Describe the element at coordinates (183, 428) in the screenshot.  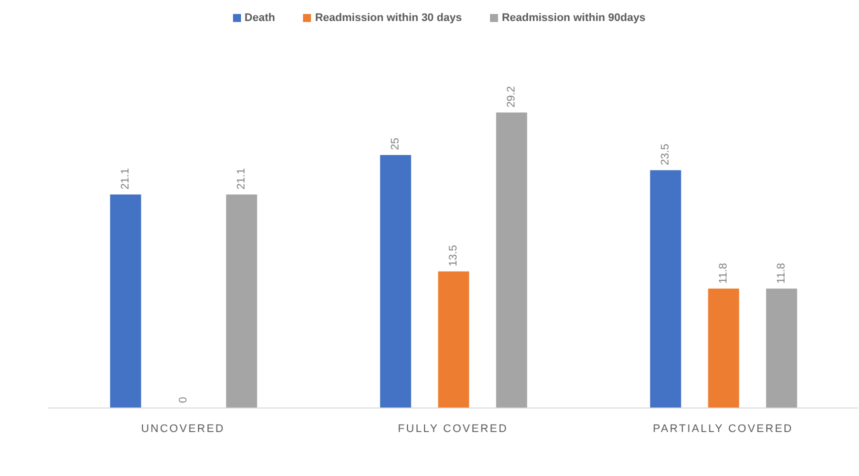
I see `x-tick-label: UNCOVERED` at that location.